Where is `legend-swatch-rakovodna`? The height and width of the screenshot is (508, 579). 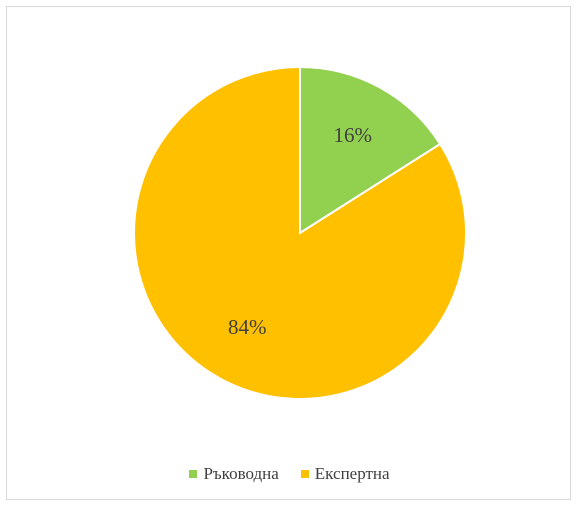 legend-swatch-rakovodna is located at coordinates (193, 474).